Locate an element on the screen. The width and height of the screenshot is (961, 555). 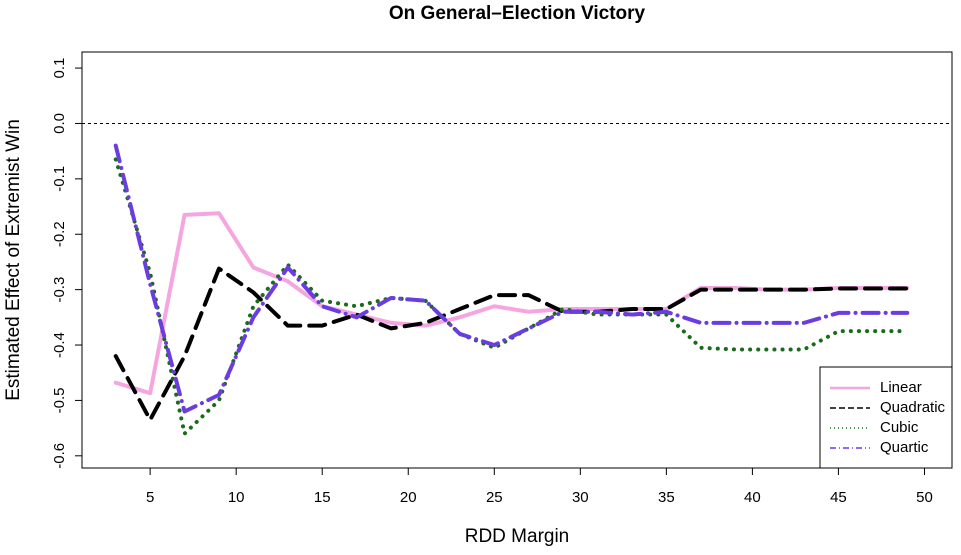
x-tick-label: 20 is located at coordinates (408, 497).